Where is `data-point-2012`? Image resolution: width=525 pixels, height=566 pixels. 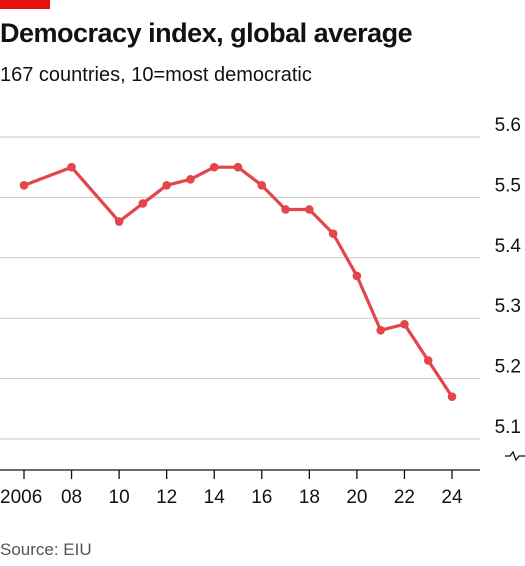
data-point-2012 is located at coordinates (166, 185).